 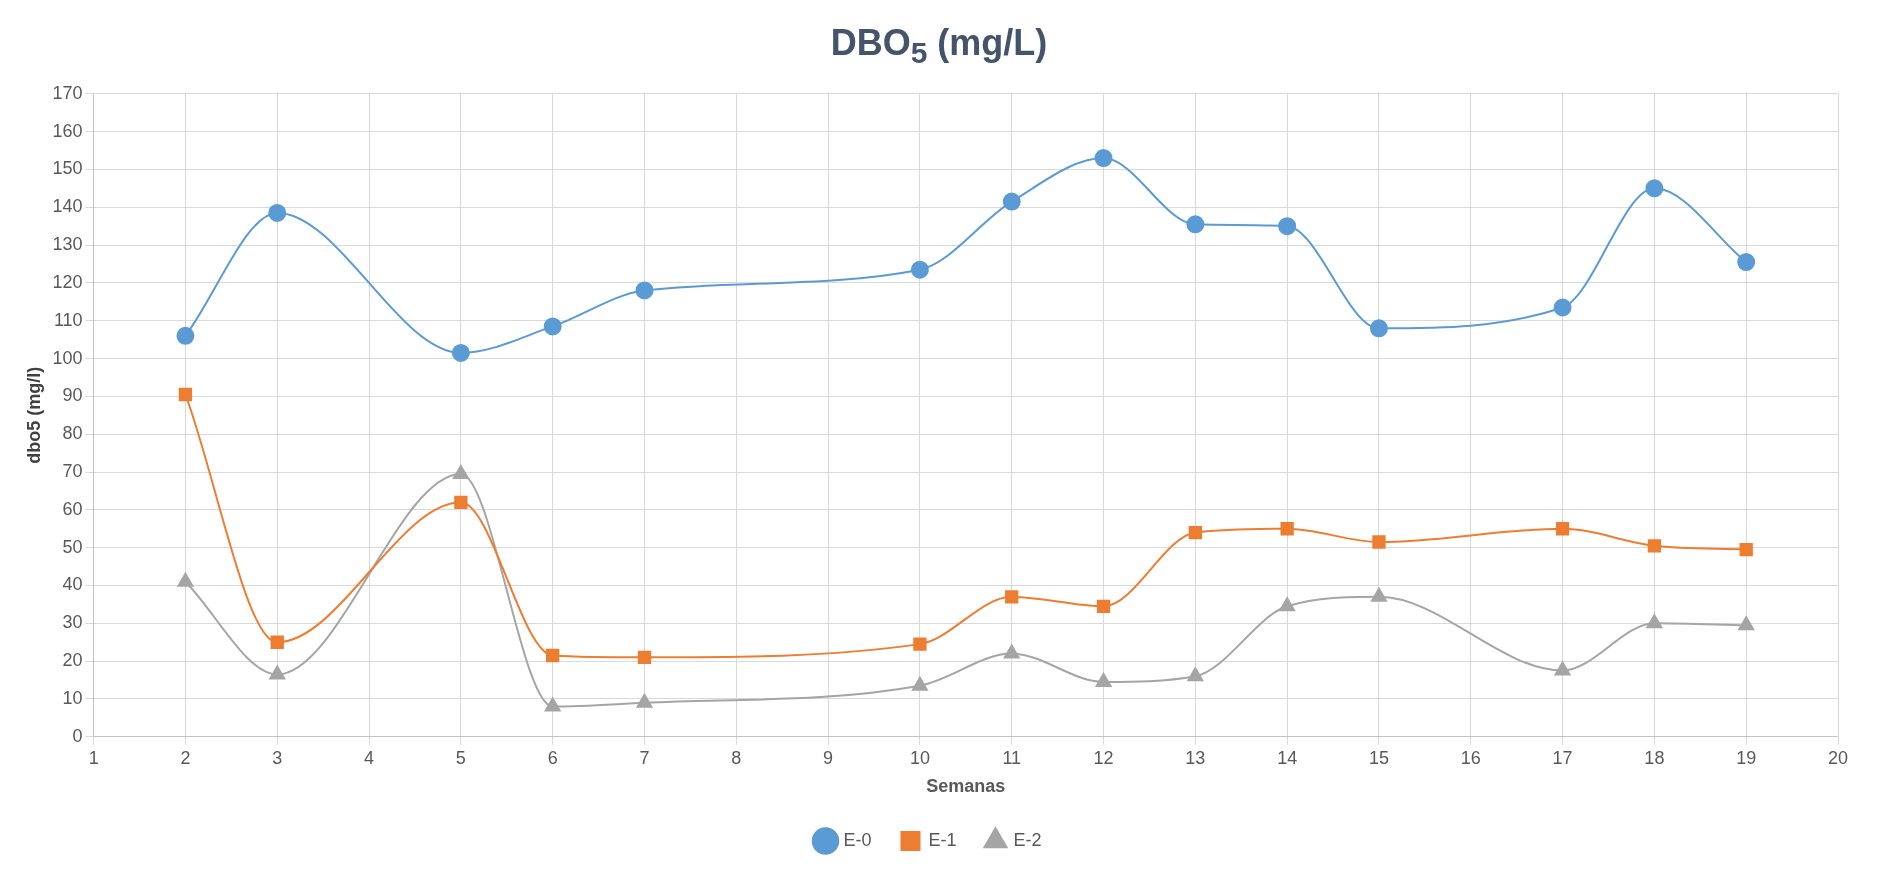 I want to click on x-tick-label: 18, so click(x=1654, y=757).